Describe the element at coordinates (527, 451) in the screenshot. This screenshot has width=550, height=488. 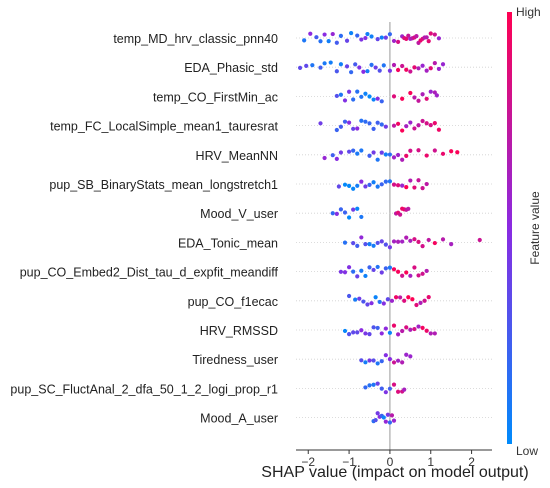
I see `colorbar-low-label: Low` at that location.